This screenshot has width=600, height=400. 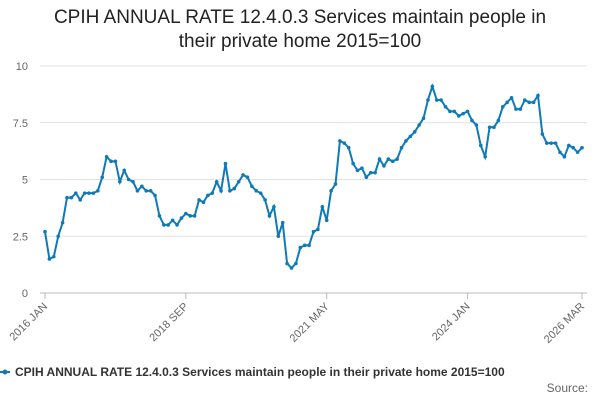 I want to click on y-tick-label: 5, so click(x=25, y=181).